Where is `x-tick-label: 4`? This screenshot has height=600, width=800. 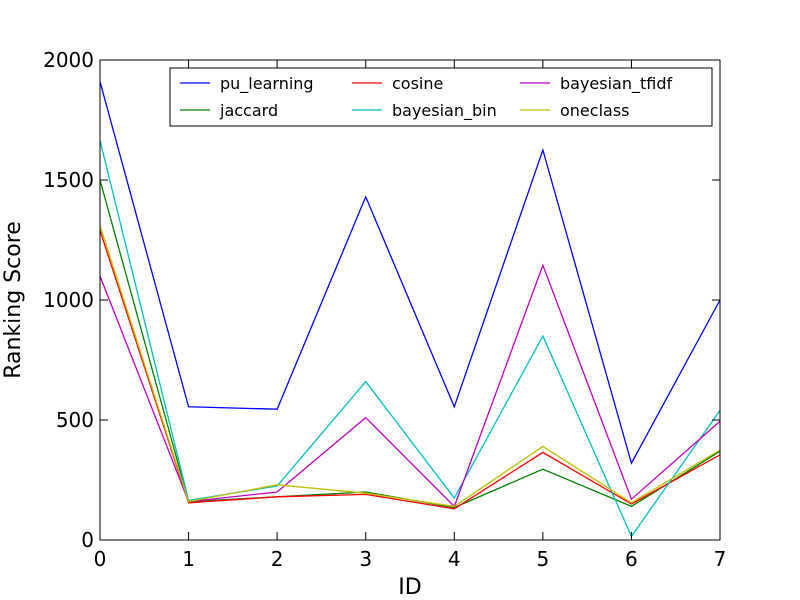 x-tick-label: 4 is located at coordinates (454, 559).